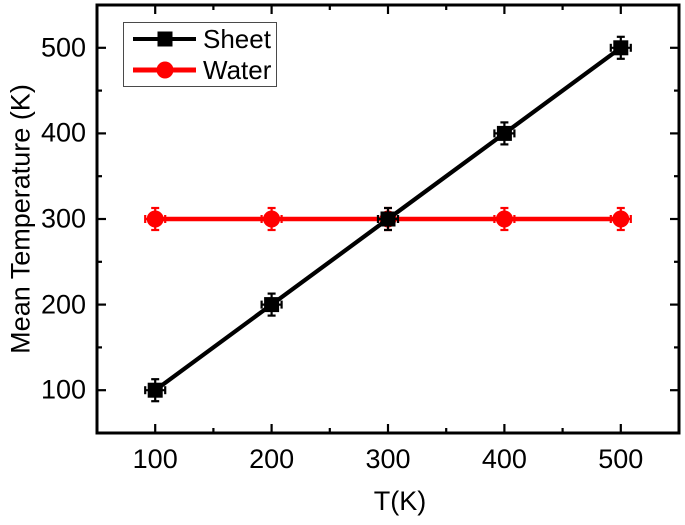 The image size is (685, 525). I want to click on x-tick-label: 200, so click(272, 459).